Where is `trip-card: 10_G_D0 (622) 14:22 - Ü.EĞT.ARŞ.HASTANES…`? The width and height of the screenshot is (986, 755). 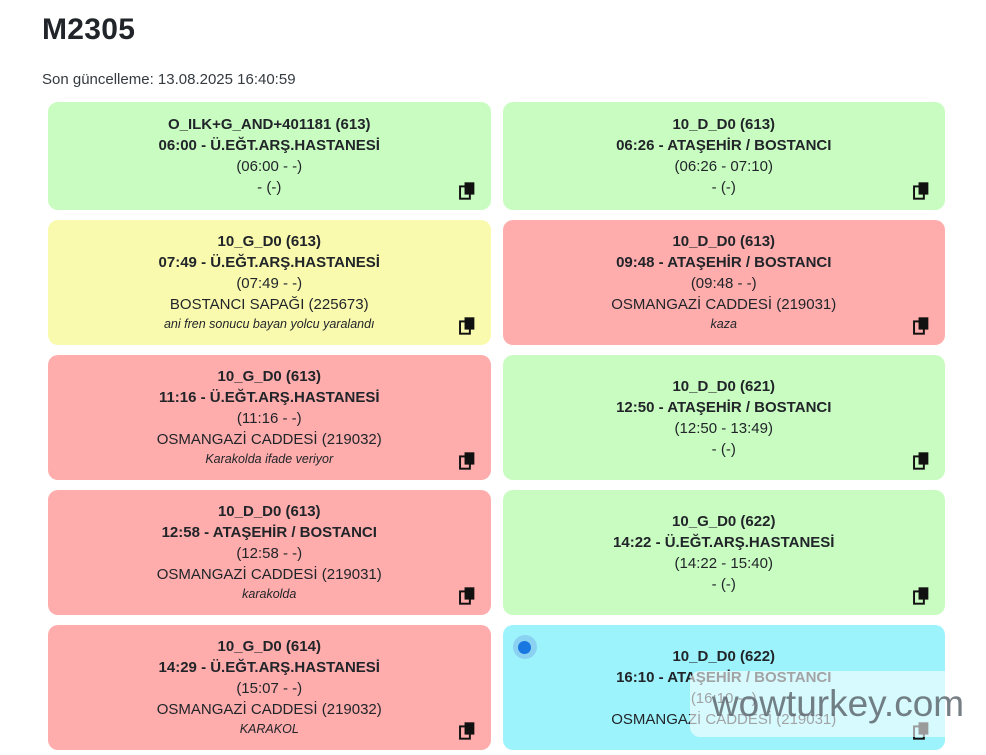 trip-card: 10_G_D0 (622) 14:22 - Ü.EĞT.ARŞ.HASTANES… is located at coordinates (723, 552).